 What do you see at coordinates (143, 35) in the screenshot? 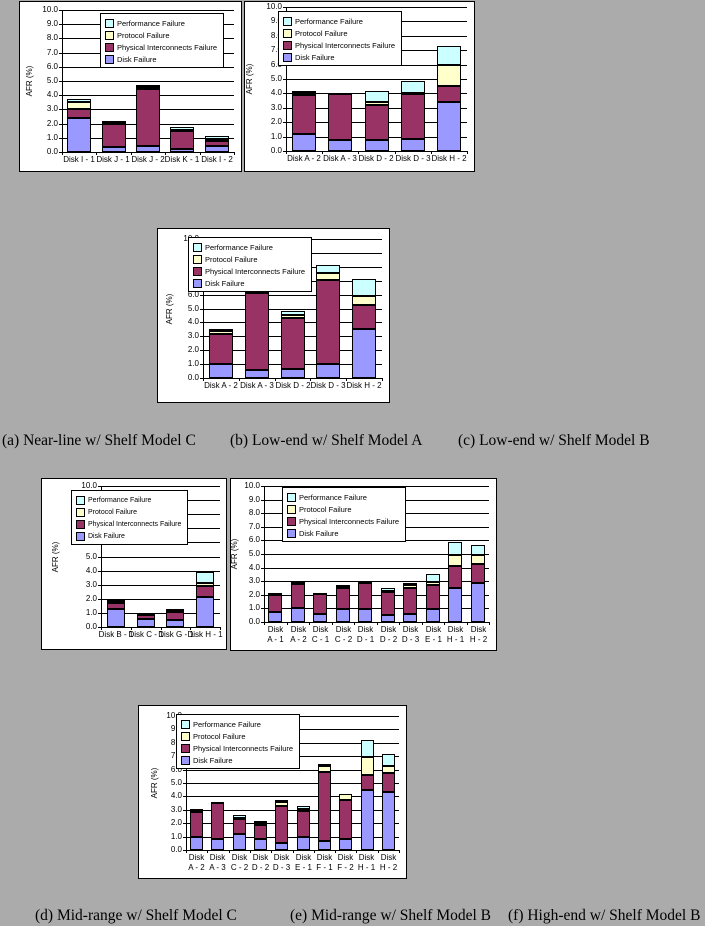
I see `legend-label: Protocol Failure` at bounding box center [143, 35].